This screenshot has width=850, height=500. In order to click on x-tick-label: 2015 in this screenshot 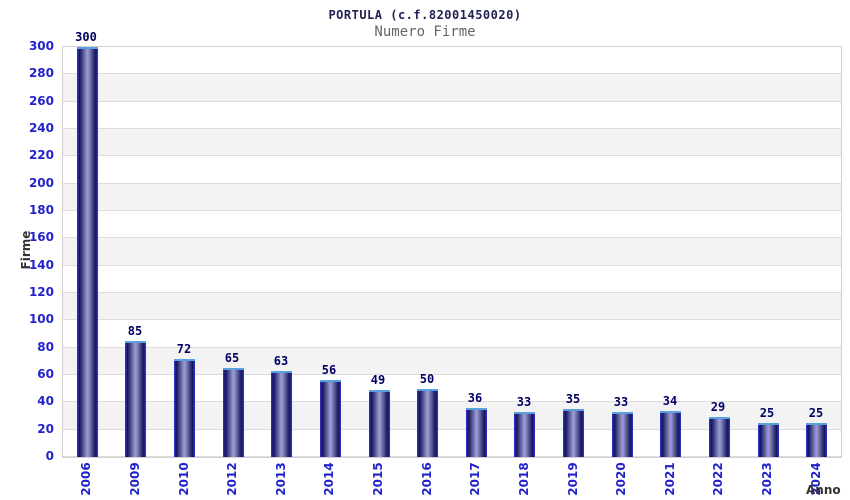, I will do `click(378, 479)`.